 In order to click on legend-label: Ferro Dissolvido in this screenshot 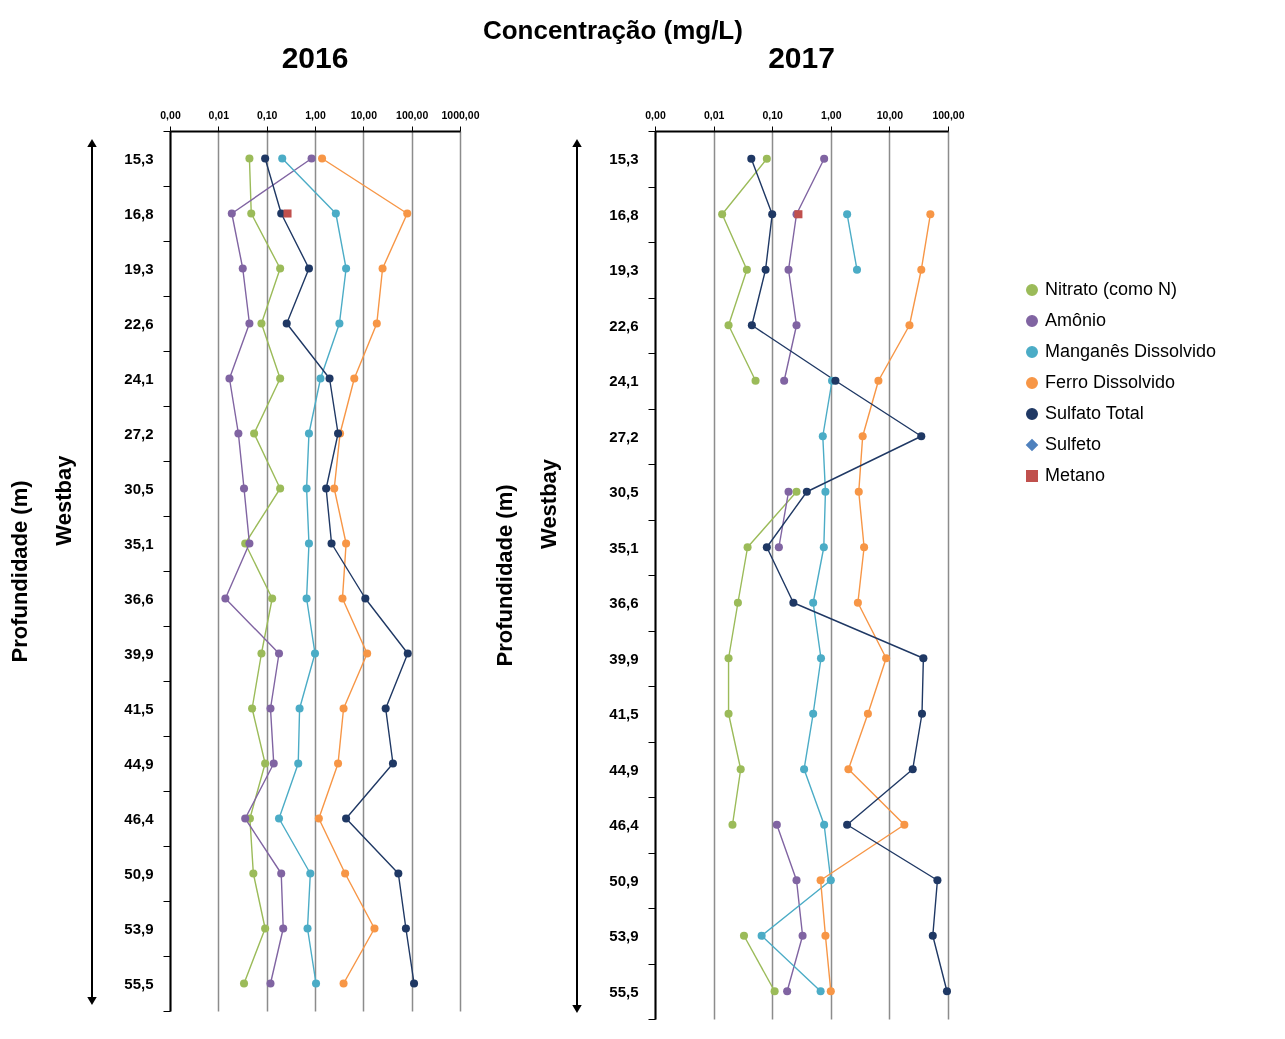, I will do `click(1110, 382)`.